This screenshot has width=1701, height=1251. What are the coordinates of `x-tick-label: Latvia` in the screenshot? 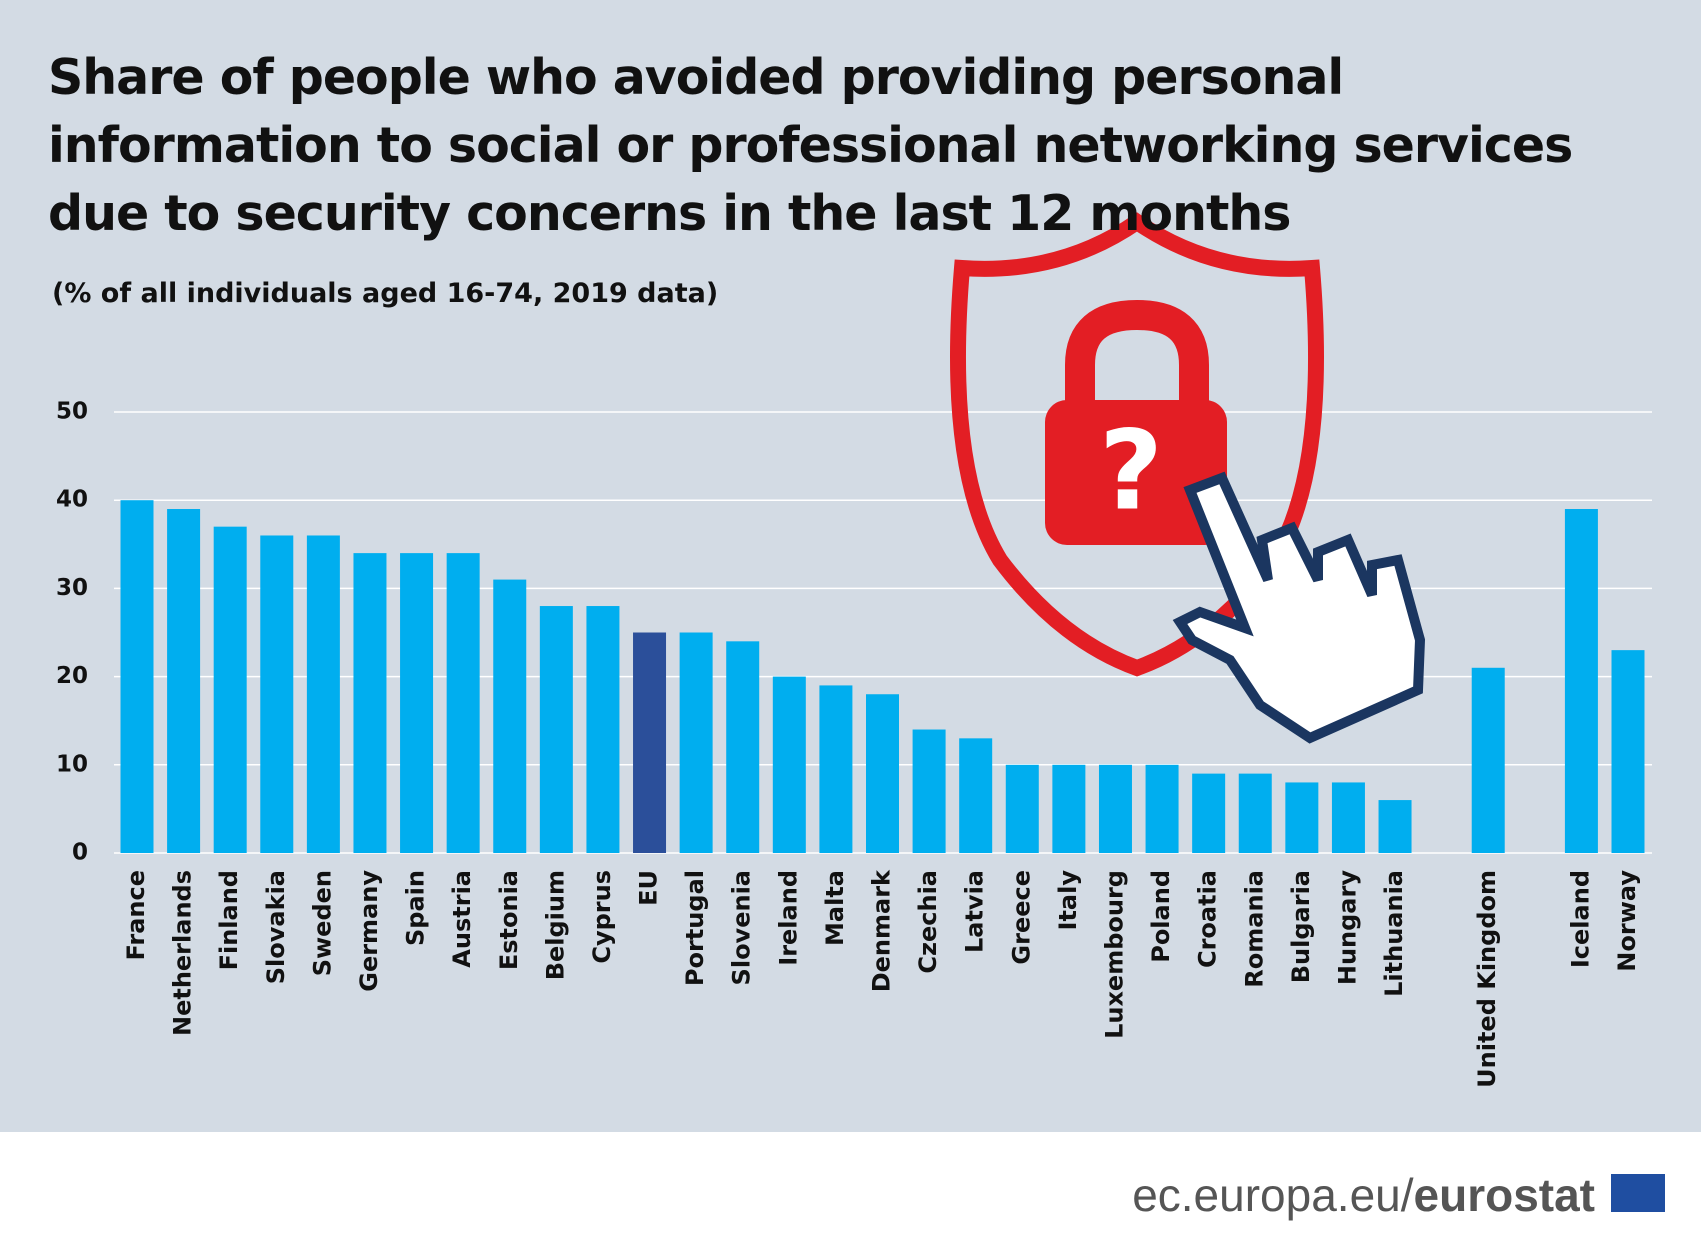 It's located at (975, 911).